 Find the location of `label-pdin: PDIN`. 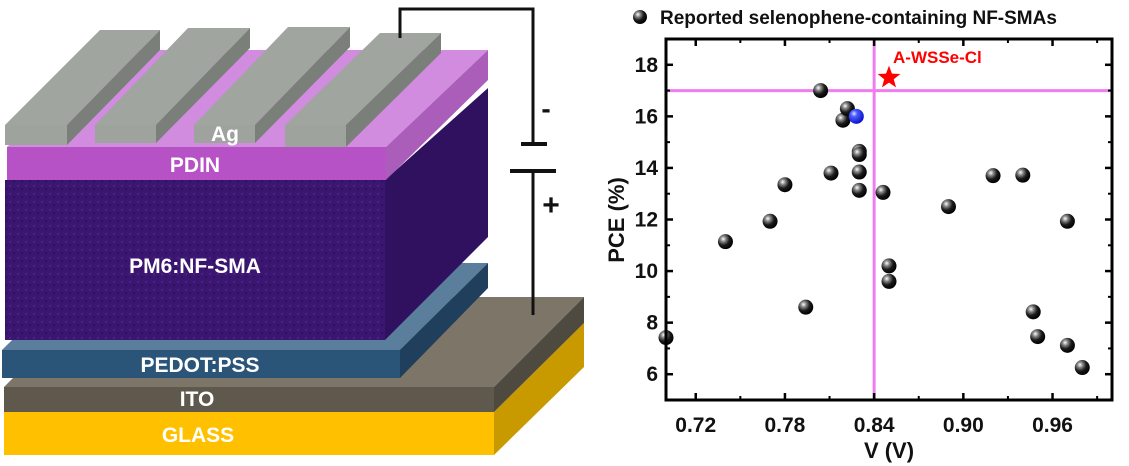

label-pdin: PDIN is located at coordinates (195, 165).